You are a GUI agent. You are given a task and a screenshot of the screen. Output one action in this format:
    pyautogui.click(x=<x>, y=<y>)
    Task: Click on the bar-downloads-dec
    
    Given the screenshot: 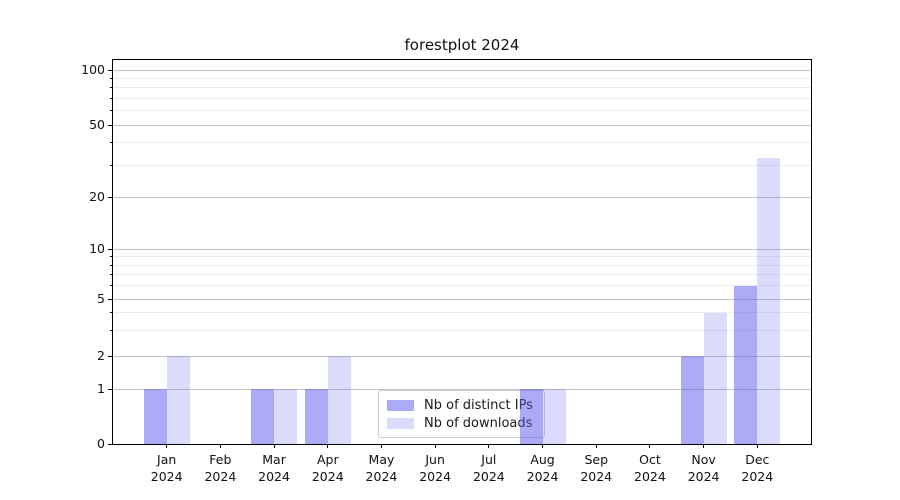 What is the action you would take?
    pyautogui.click(x=769, y=300)
    